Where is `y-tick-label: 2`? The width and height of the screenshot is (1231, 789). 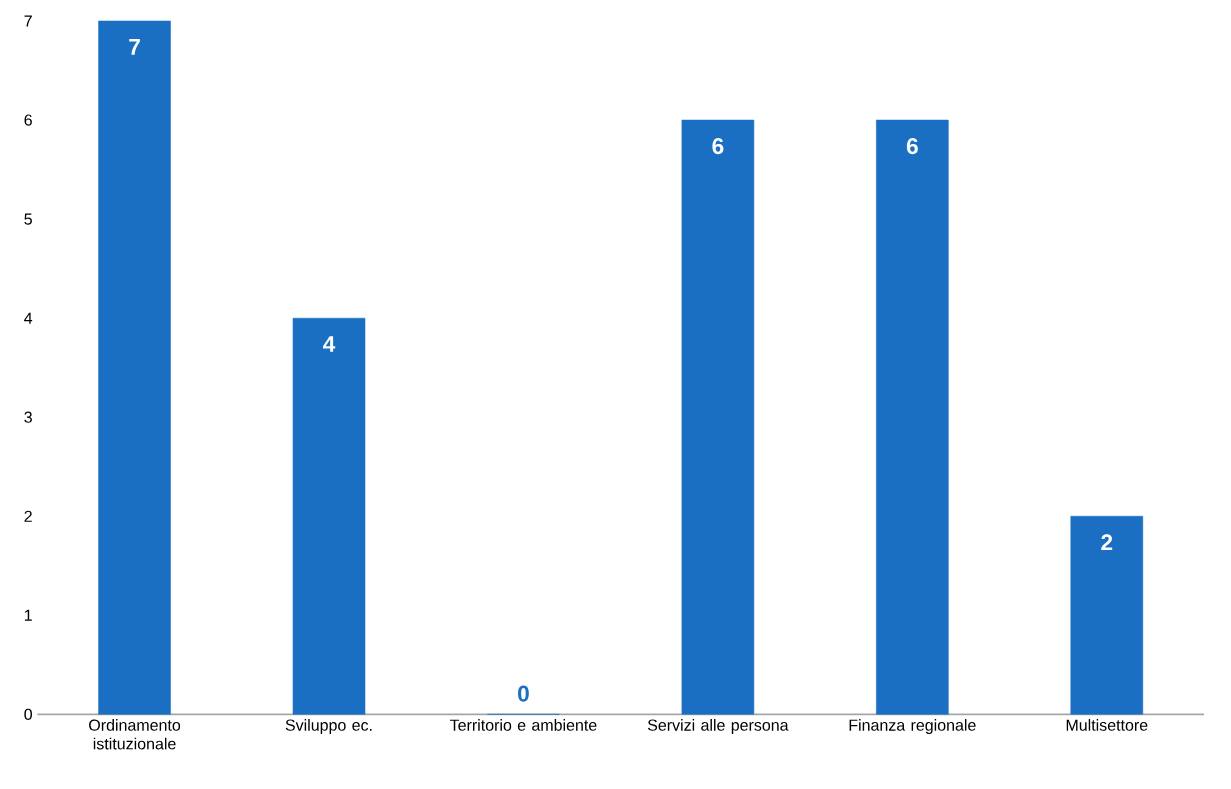 y-tick-label: 2 is located at coordinates (28, 516).